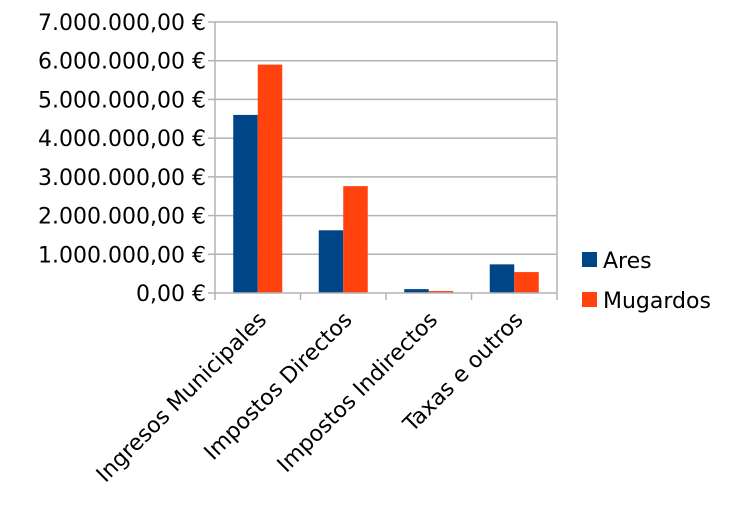  I want to click on legend-label: Mugardos, so click(657, 301).